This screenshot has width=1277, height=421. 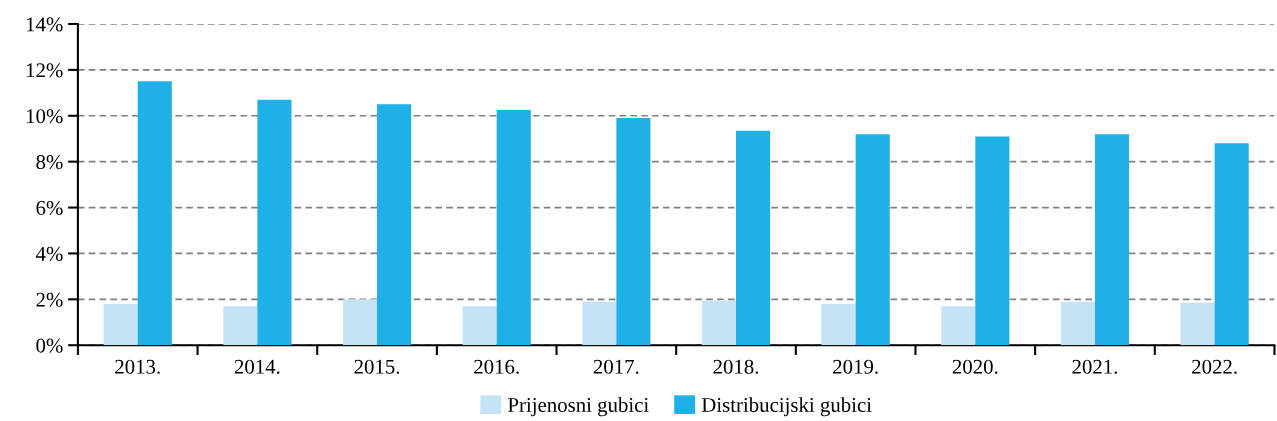 What do you see at coordinates (1095, 366) in the screenshot?
I see `x-tick-label: 2021.` at bounding box center [1095, 366].